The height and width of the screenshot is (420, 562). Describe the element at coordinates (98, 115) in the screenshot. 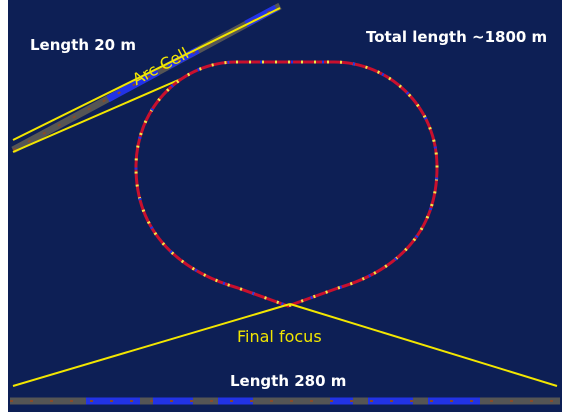

I see `arc-cell-pointer-lower` at that location.